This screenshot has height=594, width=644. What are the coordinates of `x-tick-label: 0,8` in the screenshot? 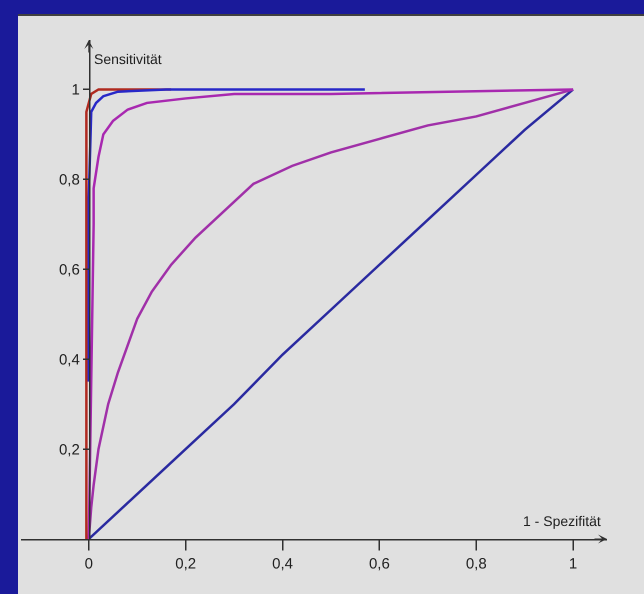 It's located at (476, 564).